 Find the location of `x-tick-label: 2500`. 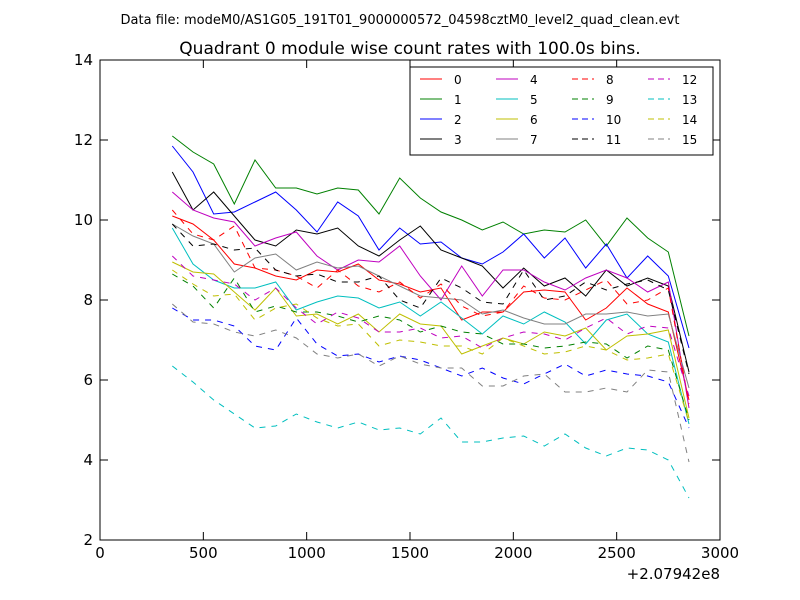

x-tick-label: 2500 is located at coordinates (617, 553).